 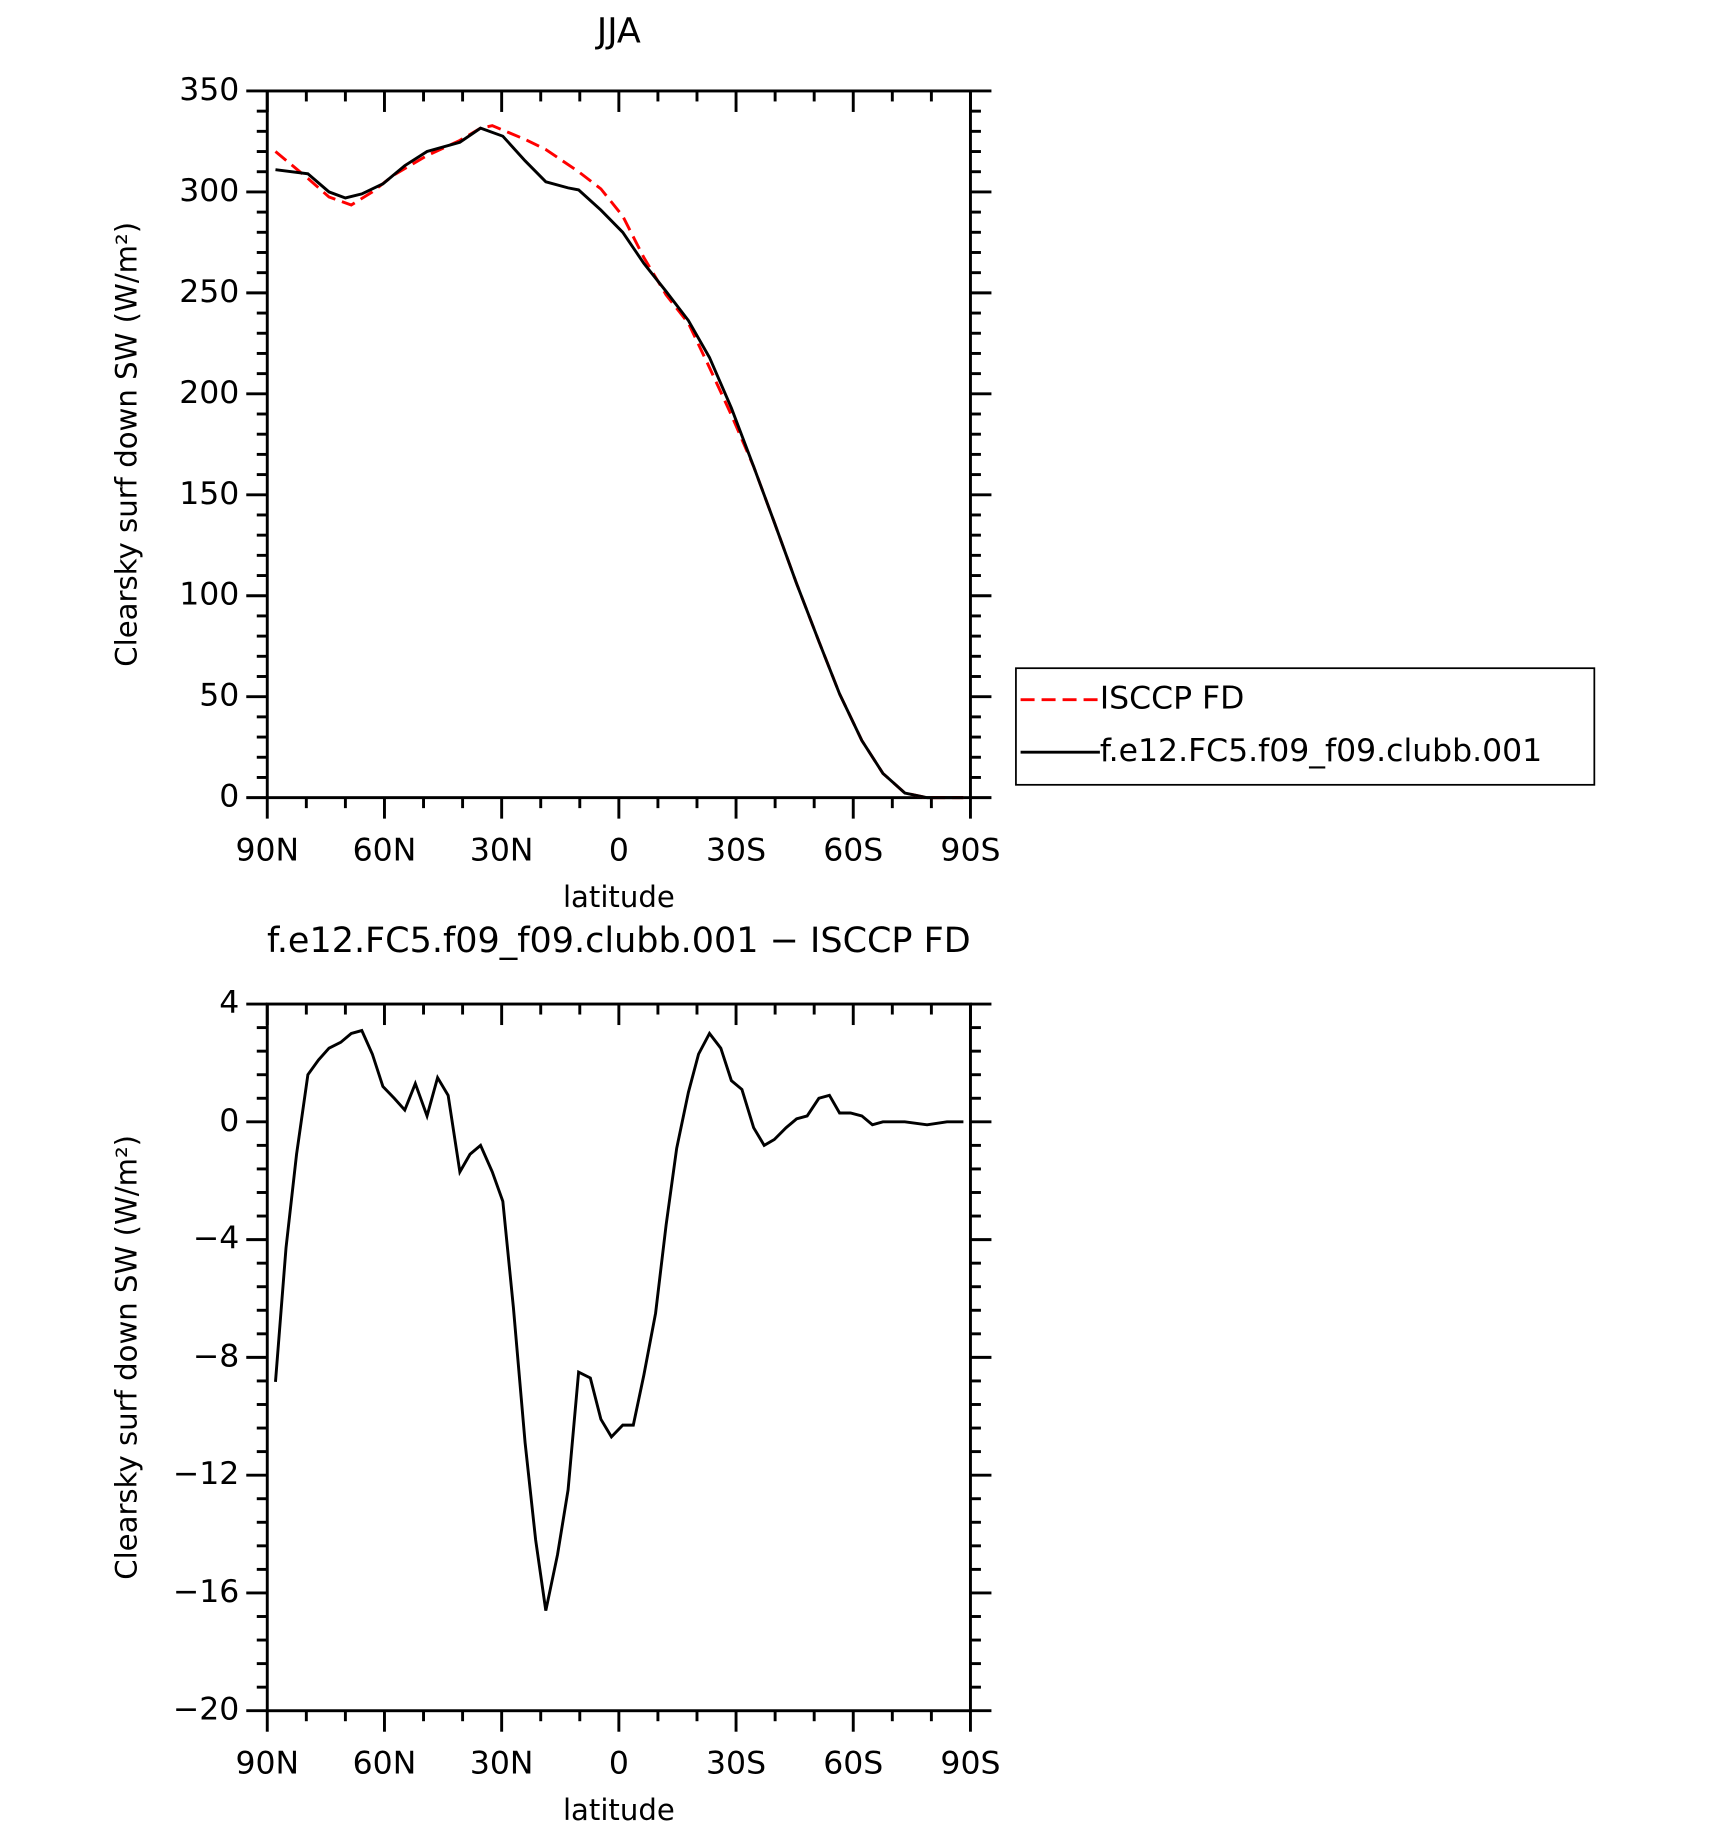 What do you see at coordinates (206, 1592) in the screenshot?
I see `y-tick-label: −16` at bounding box center [206, 1592].